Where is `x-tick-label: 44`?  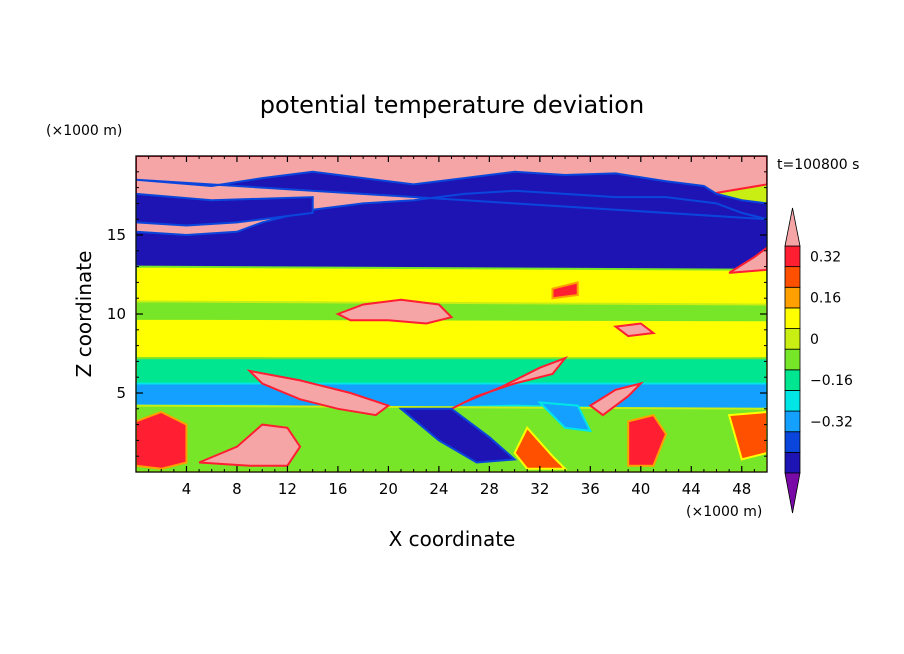
x-tick-label: 44 is located at coordinates (691, 489).